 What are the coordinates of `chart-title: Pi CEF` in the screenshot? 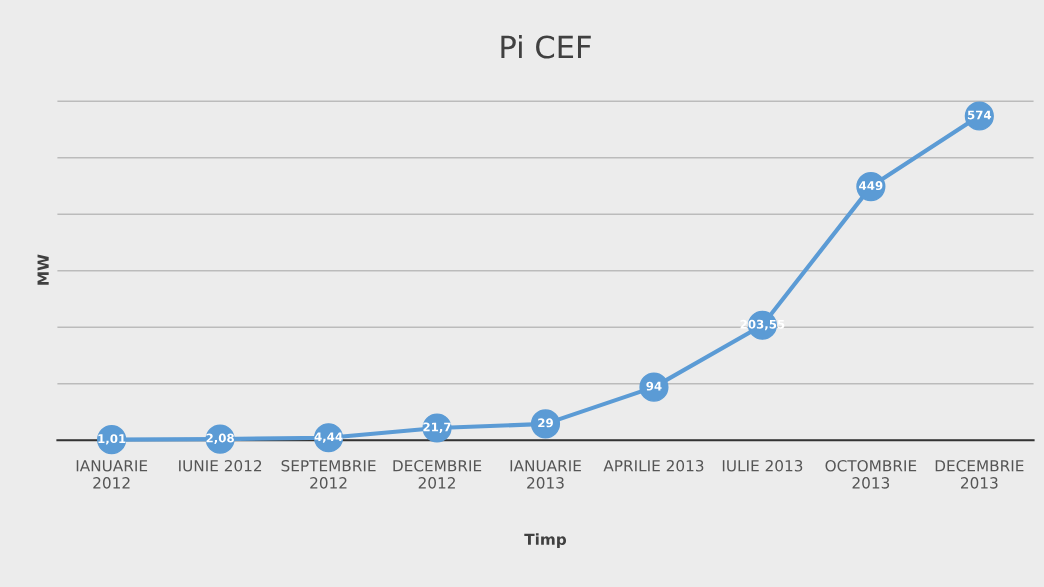 It's located at (546, 46).